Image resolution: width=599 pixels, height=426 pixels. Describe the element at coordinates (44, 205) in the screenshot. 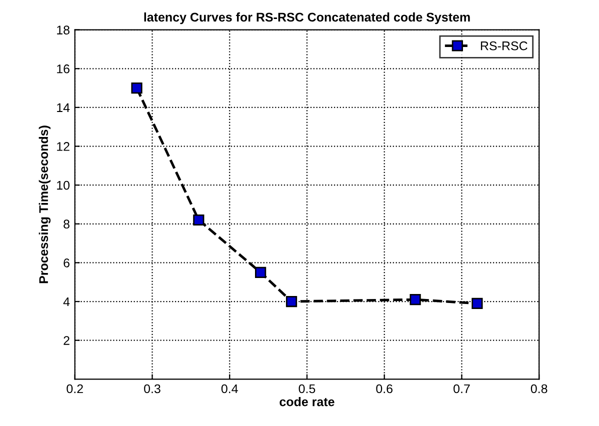

I see `y-axis-title: Processing Time(seconds)` at that location.